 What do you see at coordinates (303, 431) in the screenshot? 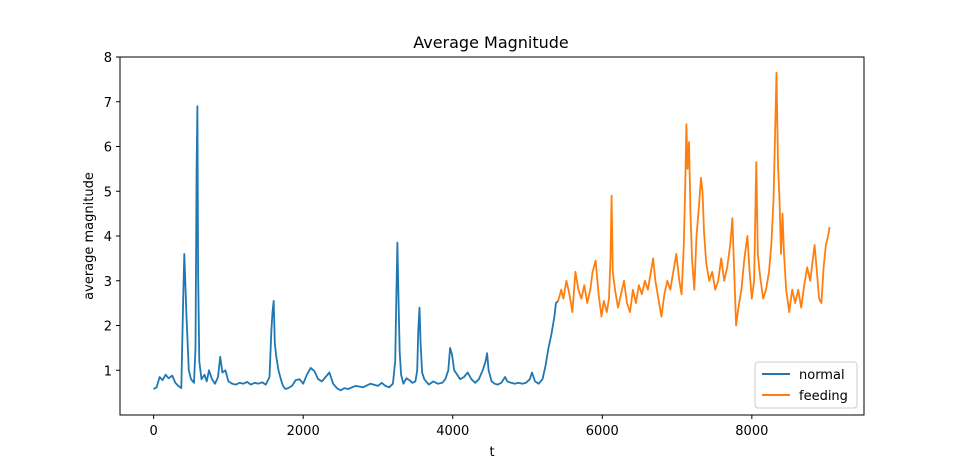
I see `x-tick-label: 2000` at bounding box center [303, 431].